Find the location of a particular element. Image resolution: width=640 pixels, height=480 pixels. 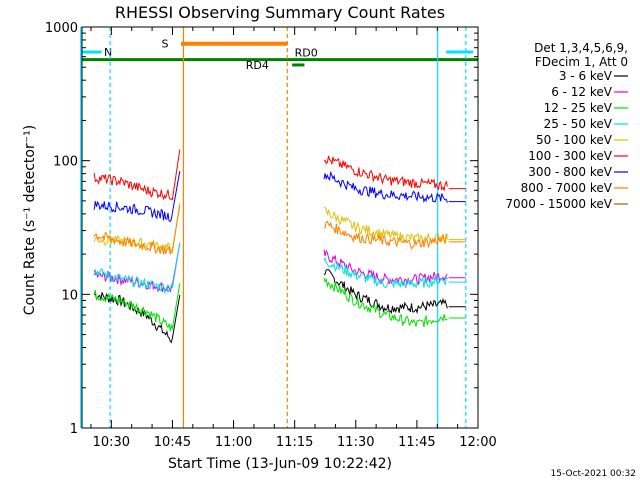

x-tick-label-2: 11:00 is located at coordinates (233, 442).